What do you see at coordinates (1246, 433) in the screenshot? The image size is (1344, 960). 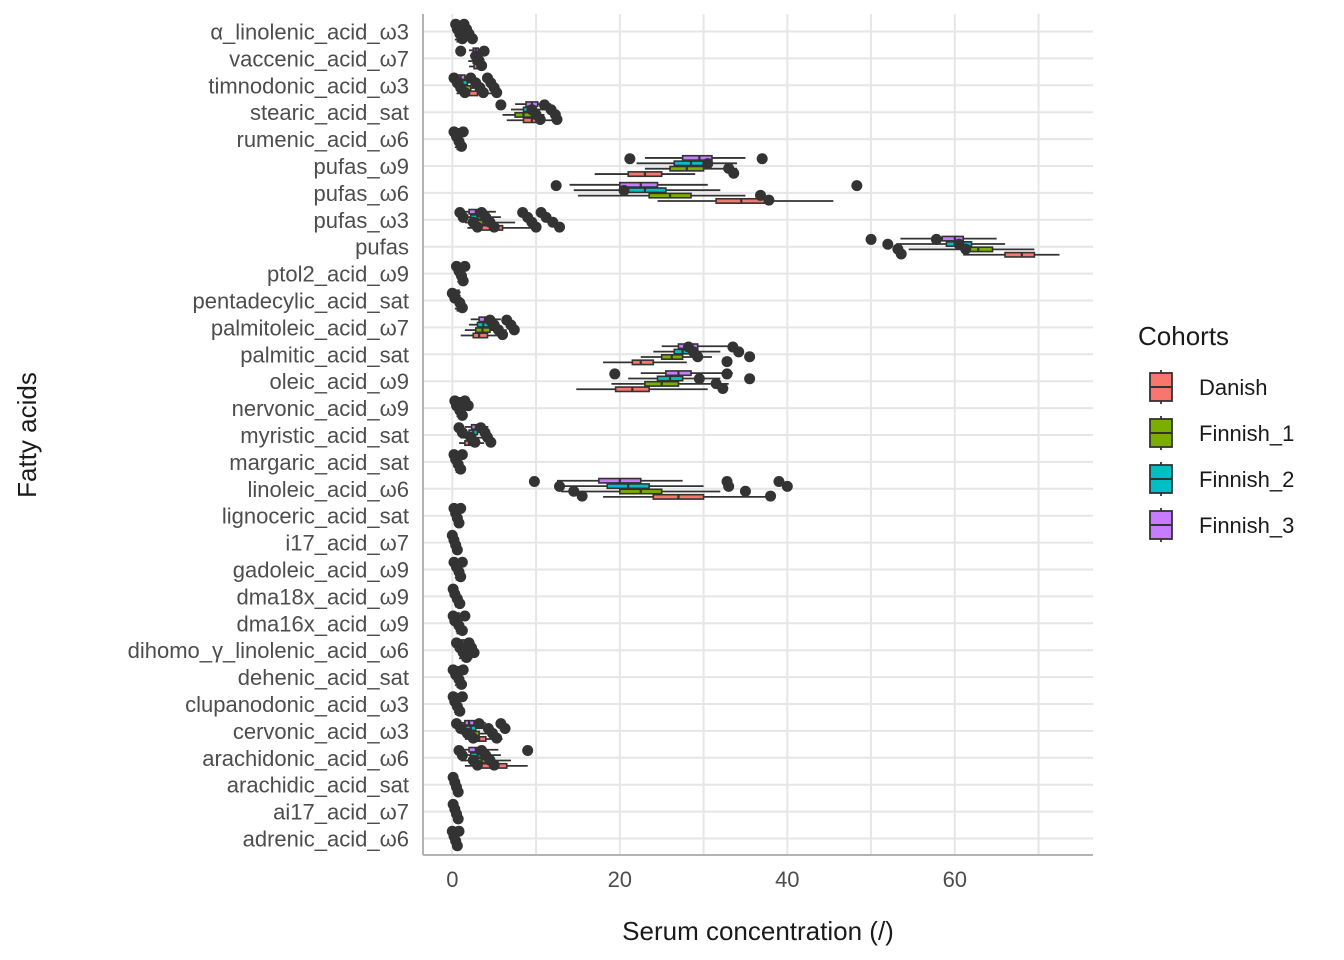 I see `legend-label: Finnish_1` at bounding box center [1246, 433].